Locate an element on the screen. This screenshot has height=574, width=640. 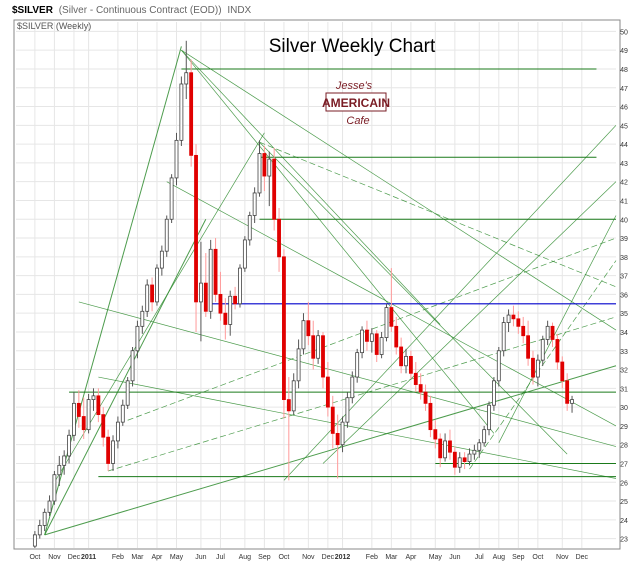
logo-line2: AMERICAIN is located at coordinates (356, 103).